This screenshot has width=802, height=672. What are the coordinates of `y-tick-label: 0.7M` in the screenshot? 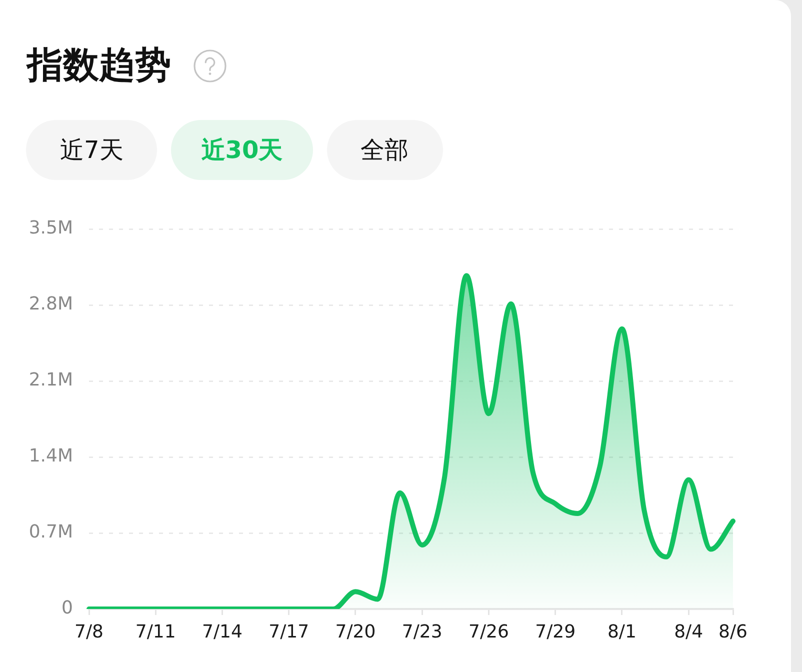 It's located at (50, 532).